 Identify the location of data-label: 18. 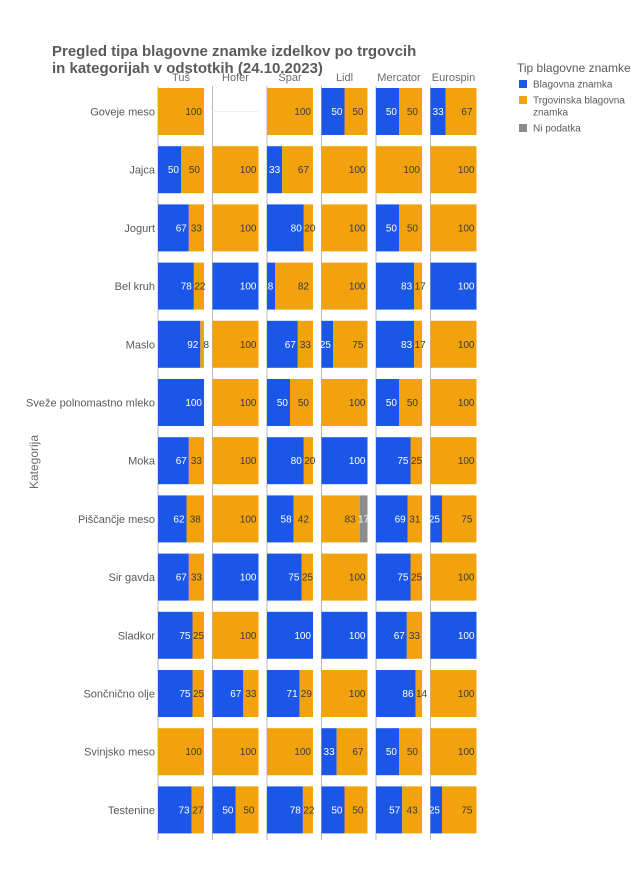
(268, 287).